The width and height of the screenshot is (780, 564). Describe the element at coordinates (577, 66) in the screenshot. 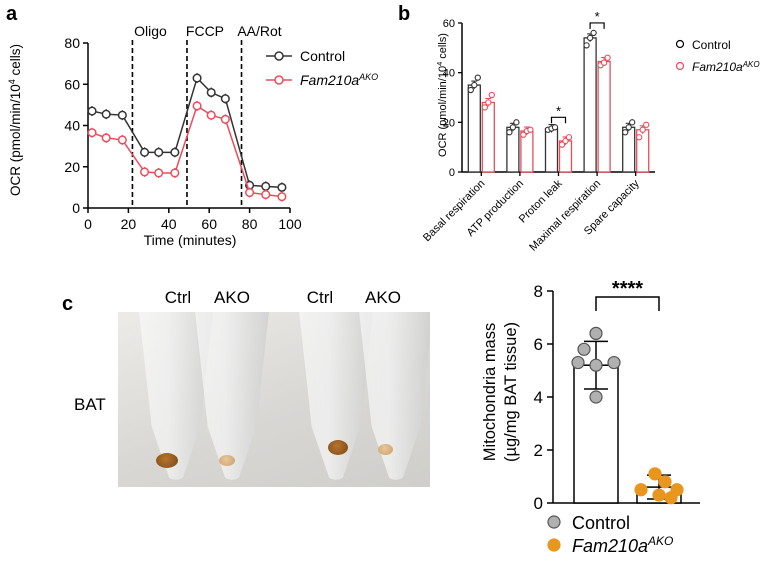

I see `b-significance: **` at that location.